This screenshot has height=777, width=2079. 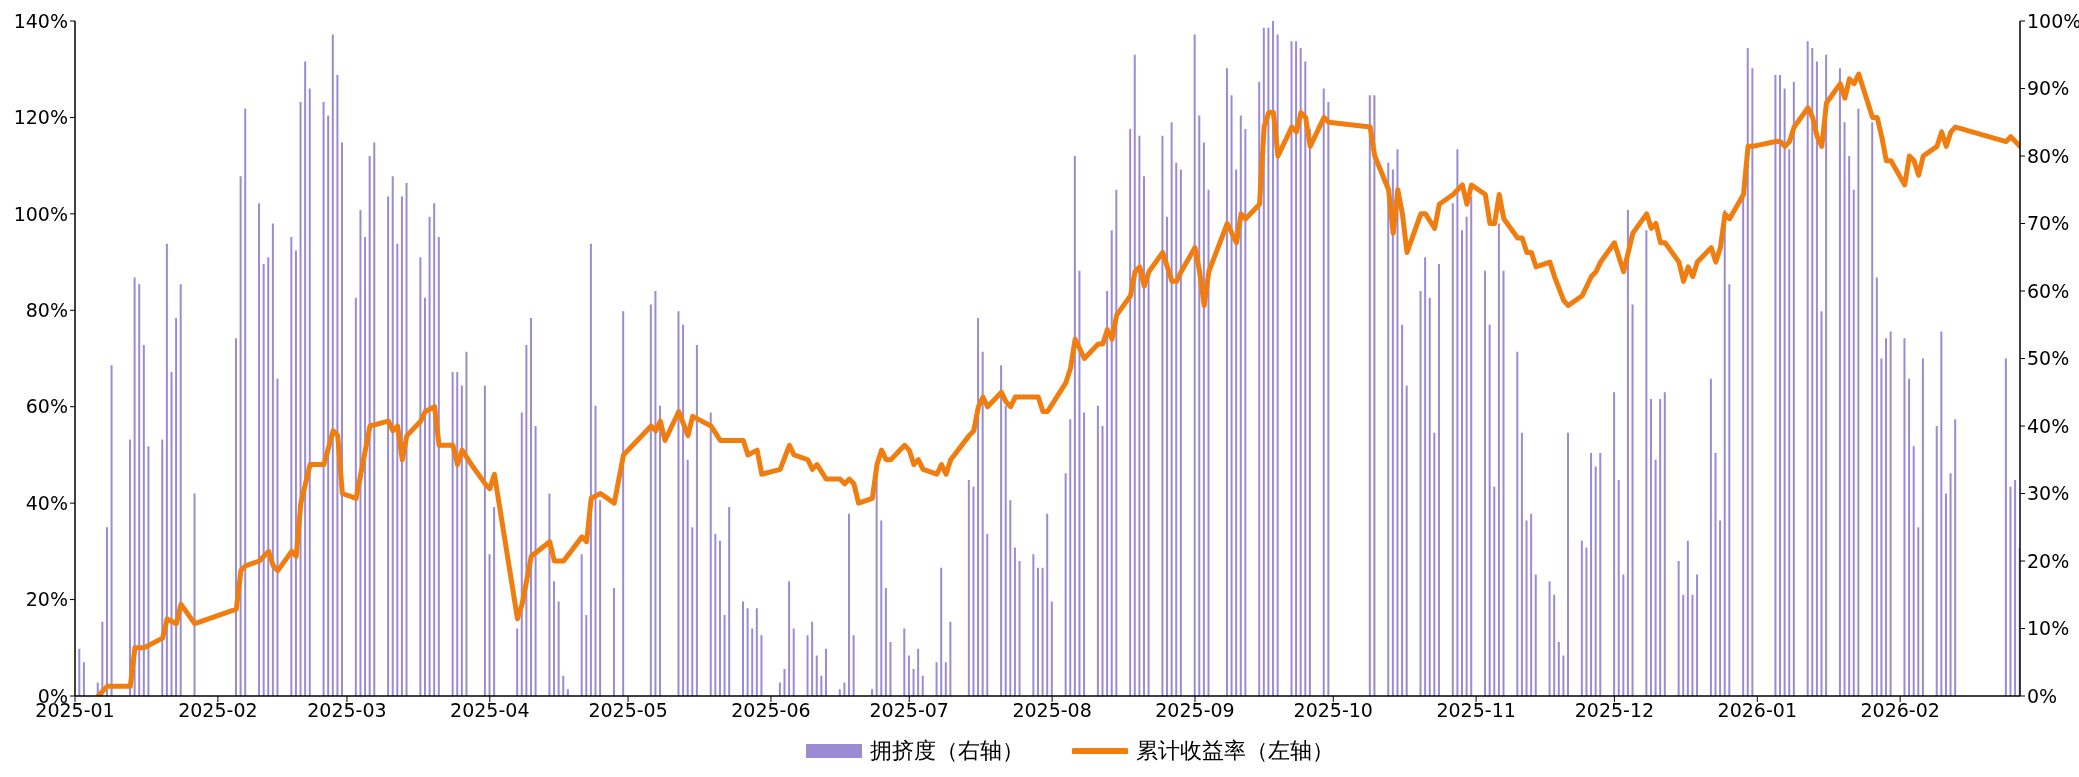 I want to click on y2-tick-label: 10%, so click(x=2048, y=628).